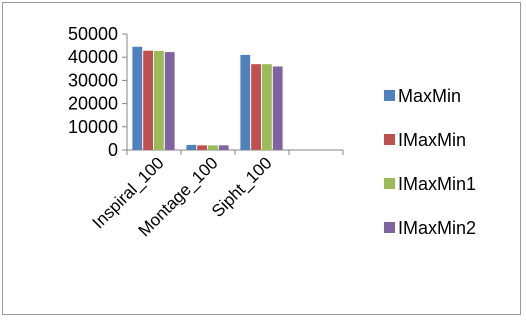 The height and width of the screenshot is (320, 526). What do you see at coordinates (93, 104) in the screenshot?
I see `y-tick-label: 20000` at bounding box center [93, 104].